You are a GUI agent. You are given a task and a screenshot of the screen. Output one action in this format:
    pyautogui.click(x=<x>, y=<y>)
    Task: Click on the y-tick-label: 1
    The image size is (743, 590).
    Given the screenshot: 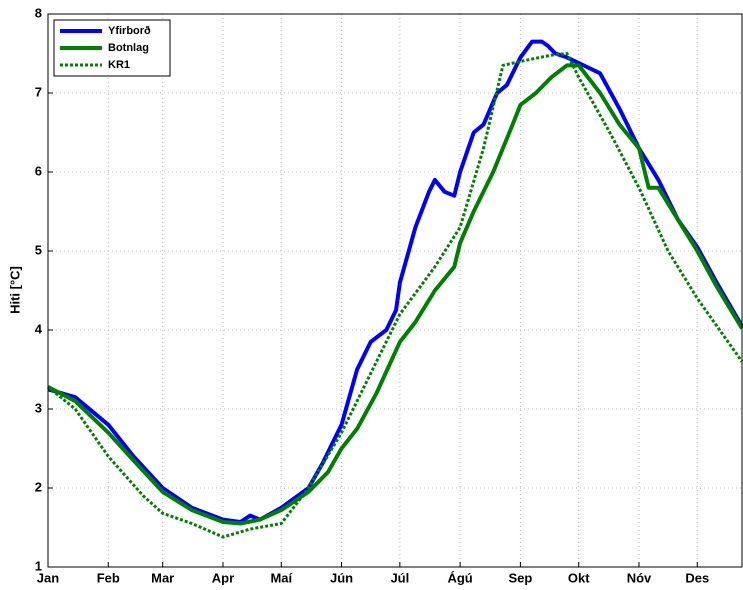 What is the action you would take?
    pyautogui.click(x=38, y=565)
    